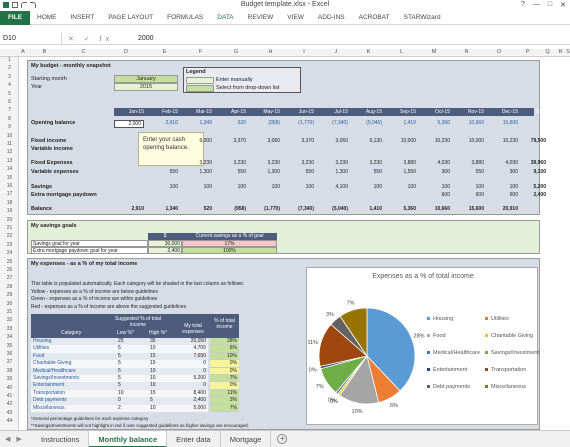 Image resolution: width=570 pixels, height=447 pixels. I want to click on starting-month-dropdown: January, so click(146, 79).